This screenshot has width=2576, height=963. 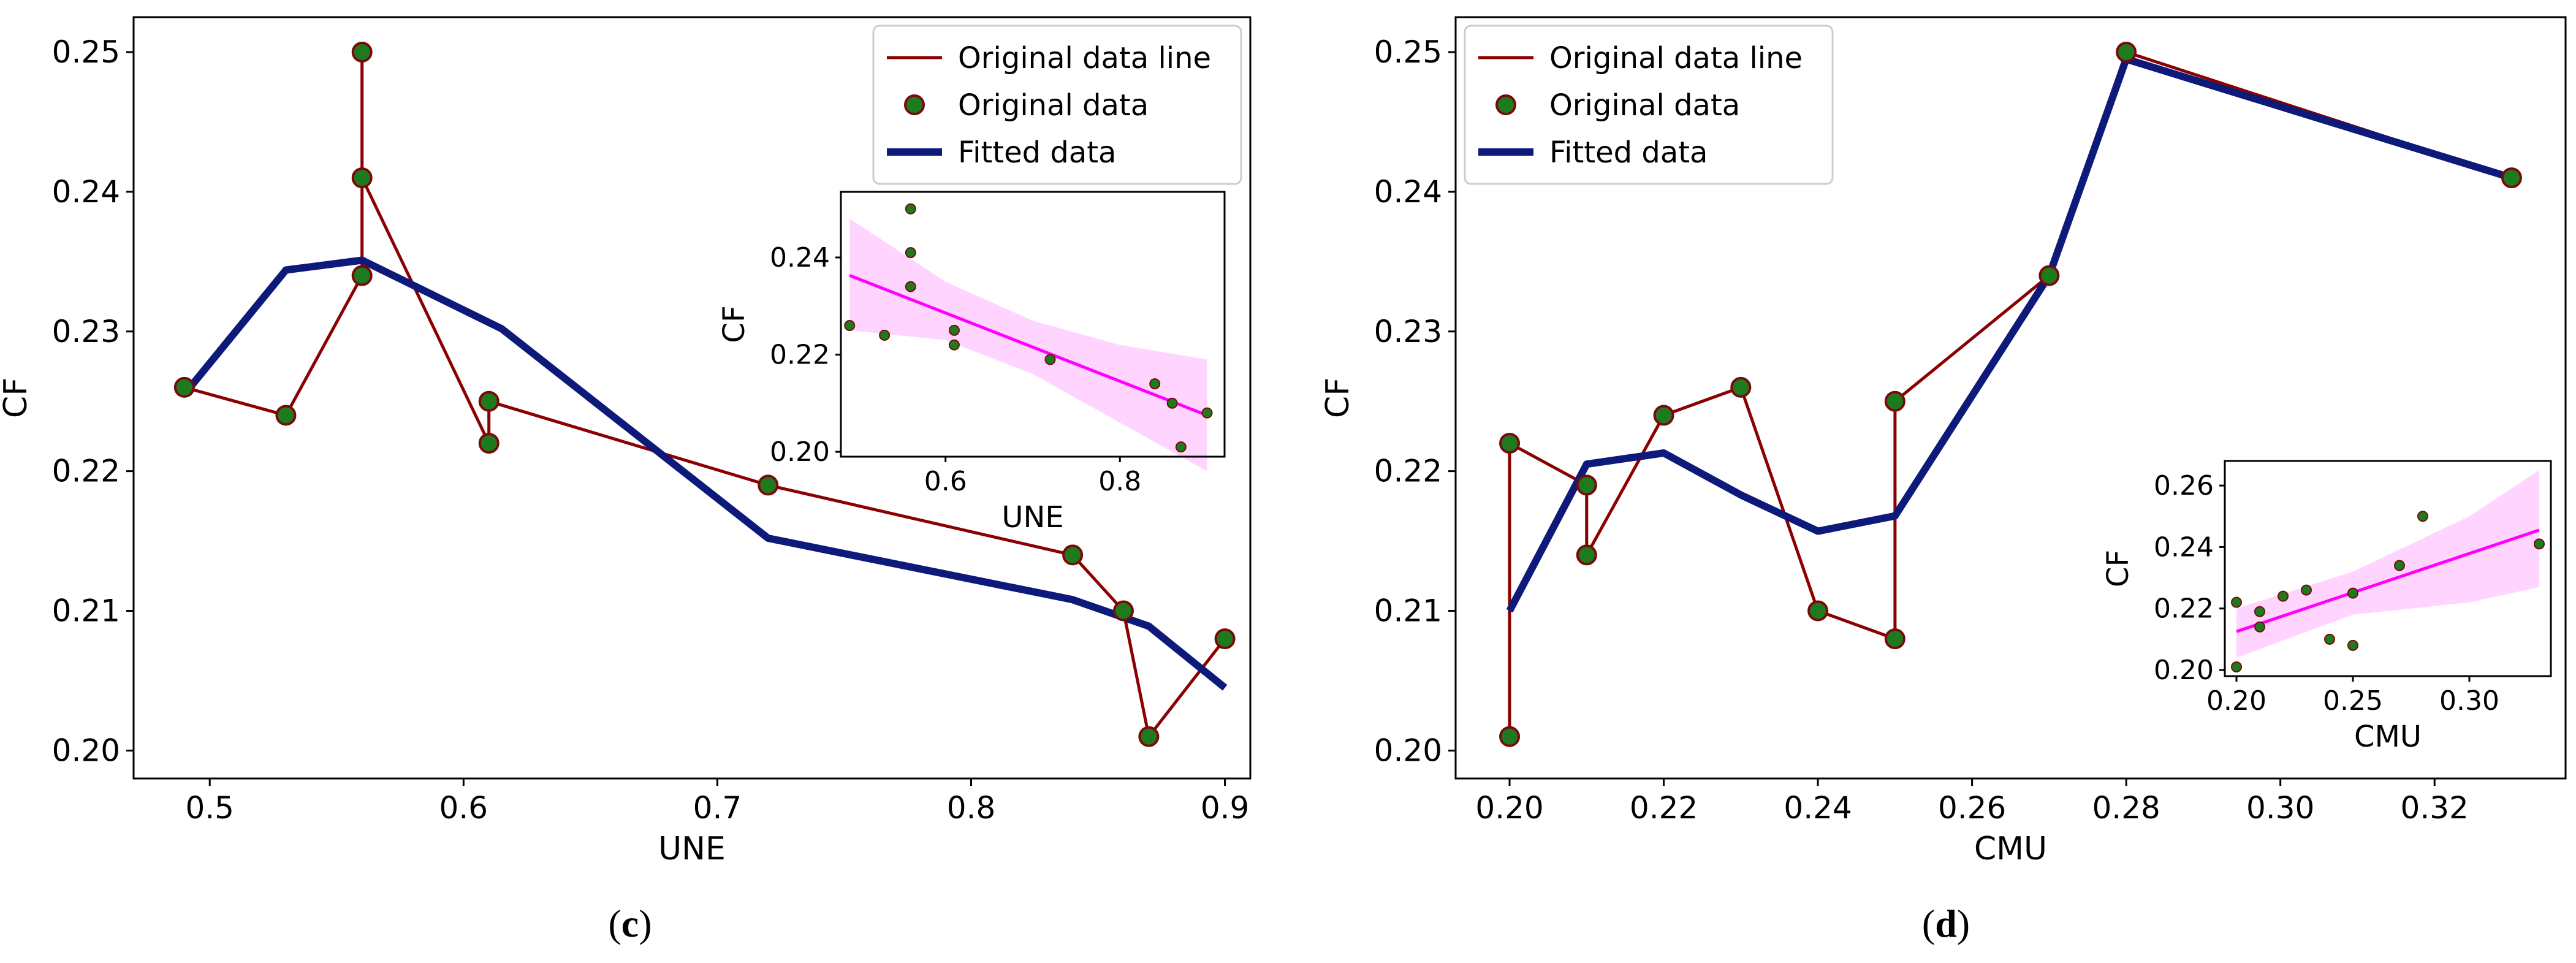 What do you see at coordinates (692, 849) in the screenshot?
I see `x-axis-label: UNE` at bounding box center [692, 849].